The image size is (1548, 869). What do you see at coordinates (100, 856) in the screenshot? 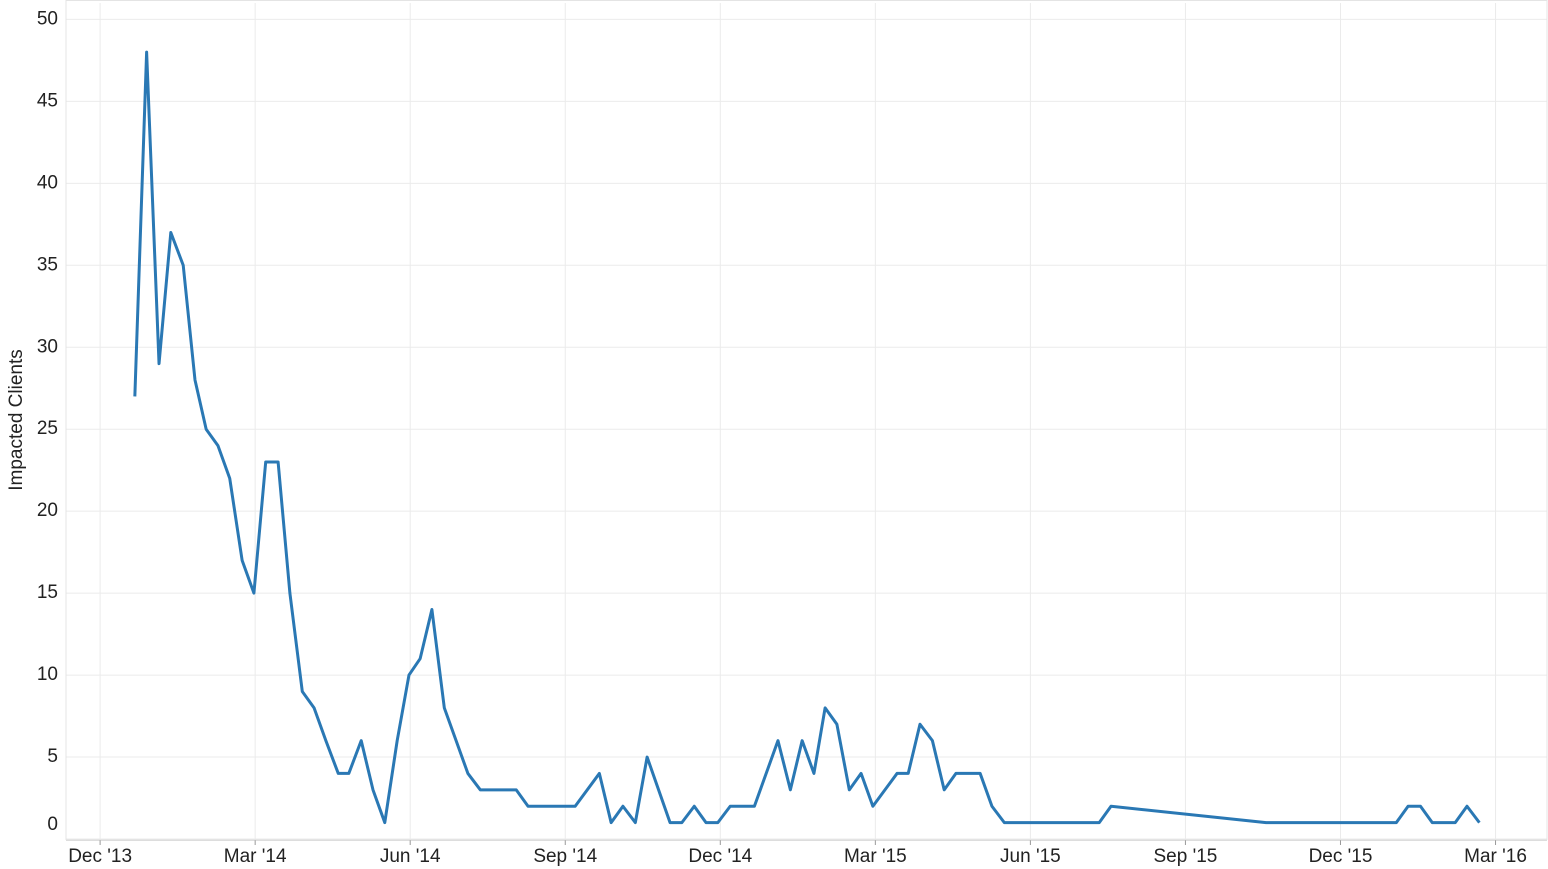
I see `x-tick-label: Dec '13` at bounding box center [100, 856].